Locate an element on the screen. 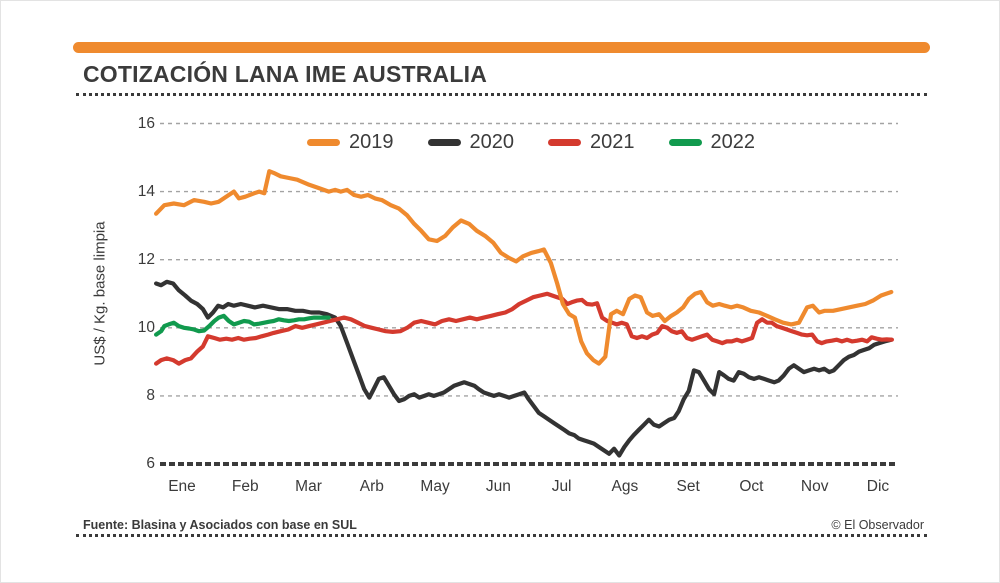 Image resolution: width=1000 pixels, height=583 pixels. x-tick-label-Feb: Feb is located at coordinates (245, 486).